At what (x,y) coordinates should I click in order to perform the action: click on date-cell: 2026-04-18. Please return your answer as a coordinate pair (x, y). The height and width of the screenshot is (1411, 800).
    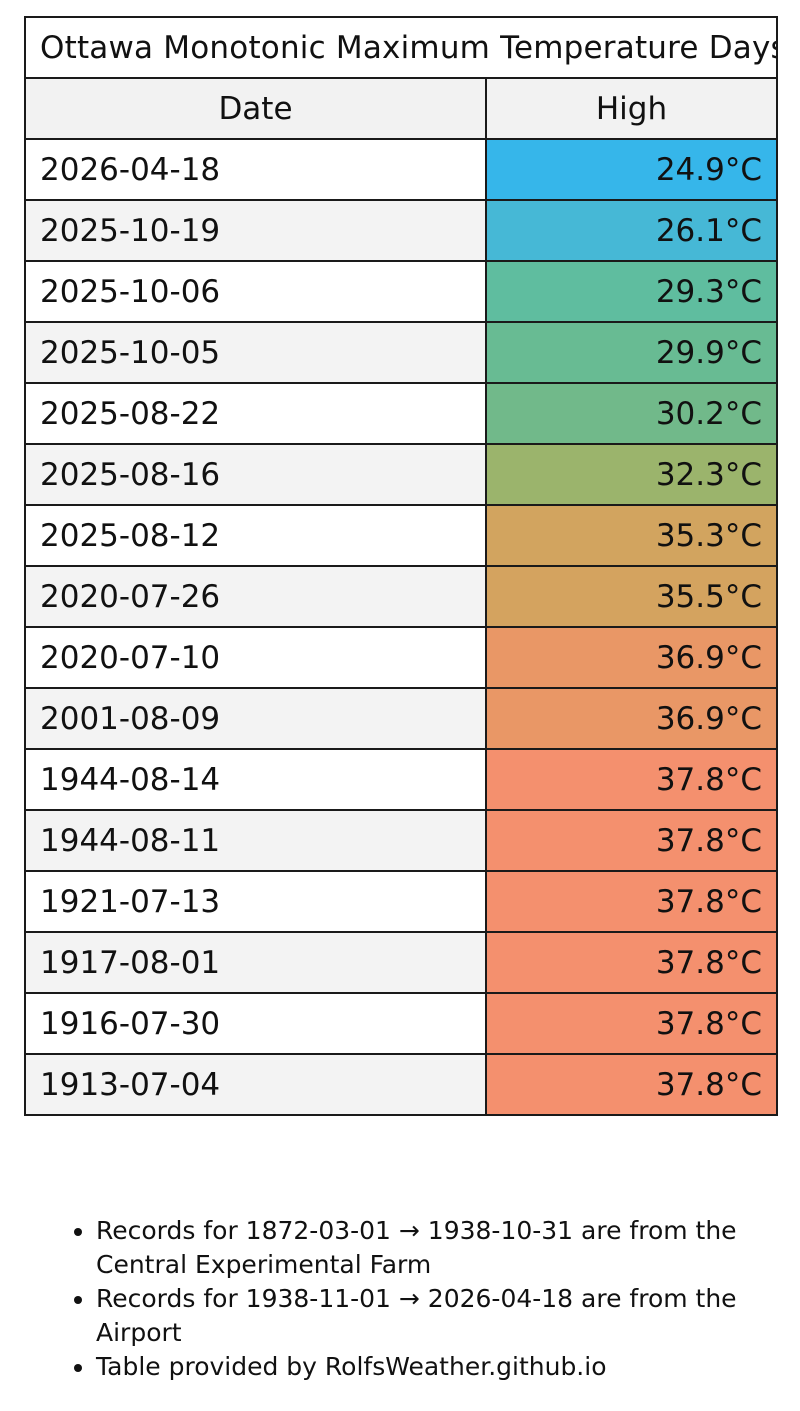
    Looking at the image, I should click on (255, 169).